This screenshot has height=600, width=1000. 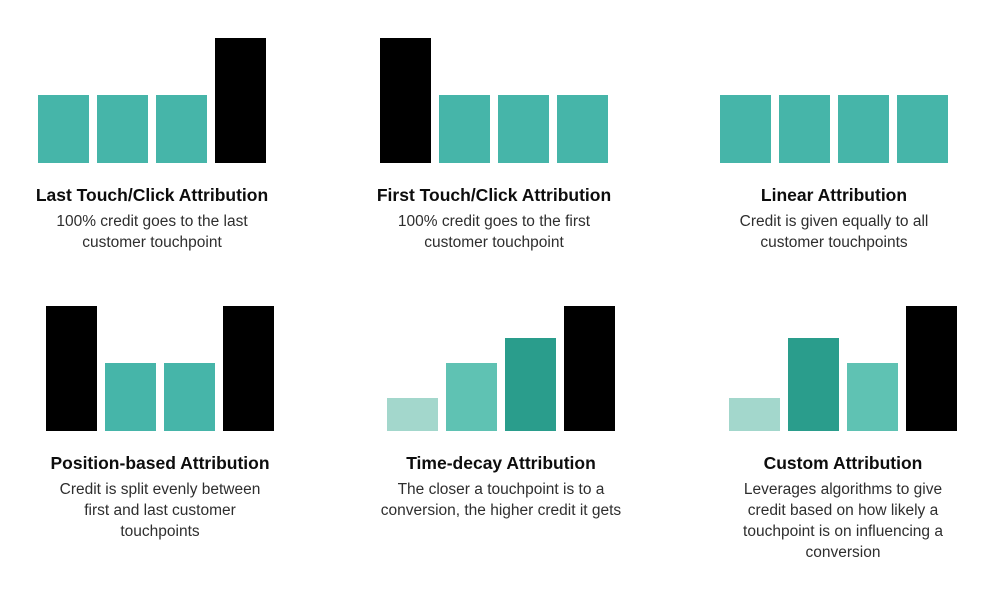 I want to click on time-decay-bar-chart, so click(x=501, y=368).